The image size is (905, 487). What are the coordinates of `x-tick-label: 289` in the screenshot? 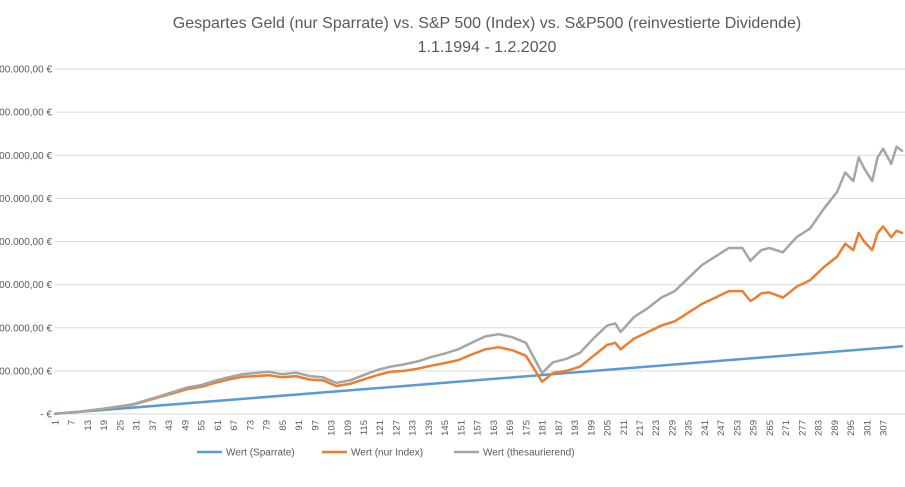 It's located at (835, 428).